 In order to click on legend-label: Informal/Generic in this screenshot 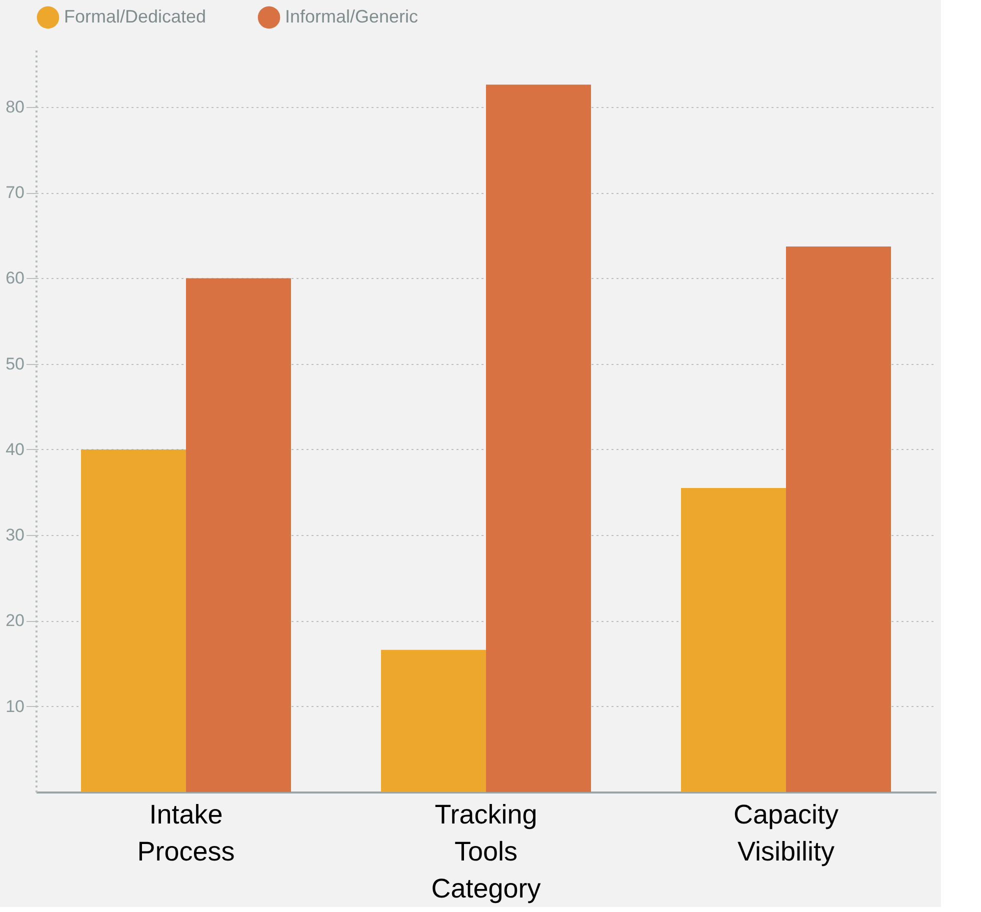, I will do `click(351, 16)`.